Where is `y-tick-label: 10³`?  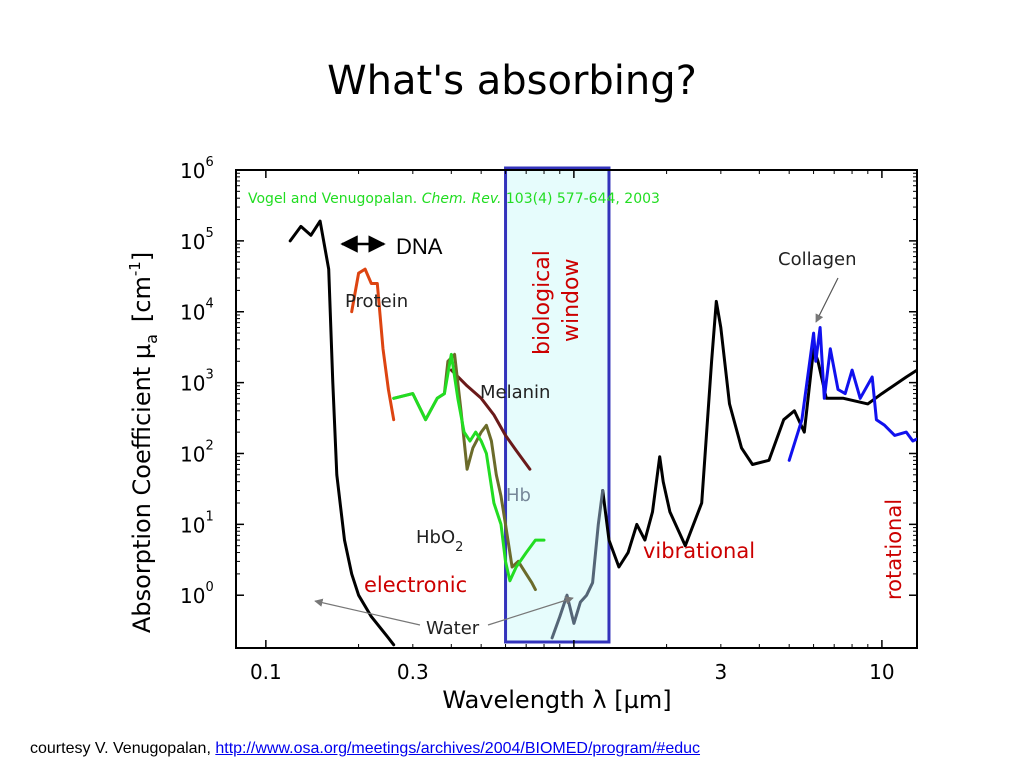
y-tick-label: 10³ is located at coordinates (197, 382).